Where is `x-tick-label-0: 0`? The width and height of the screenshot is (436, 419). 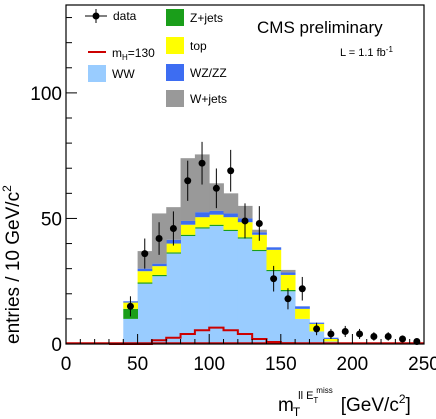
x-tick-label-0: 0 is located at coordinates (66, 364).